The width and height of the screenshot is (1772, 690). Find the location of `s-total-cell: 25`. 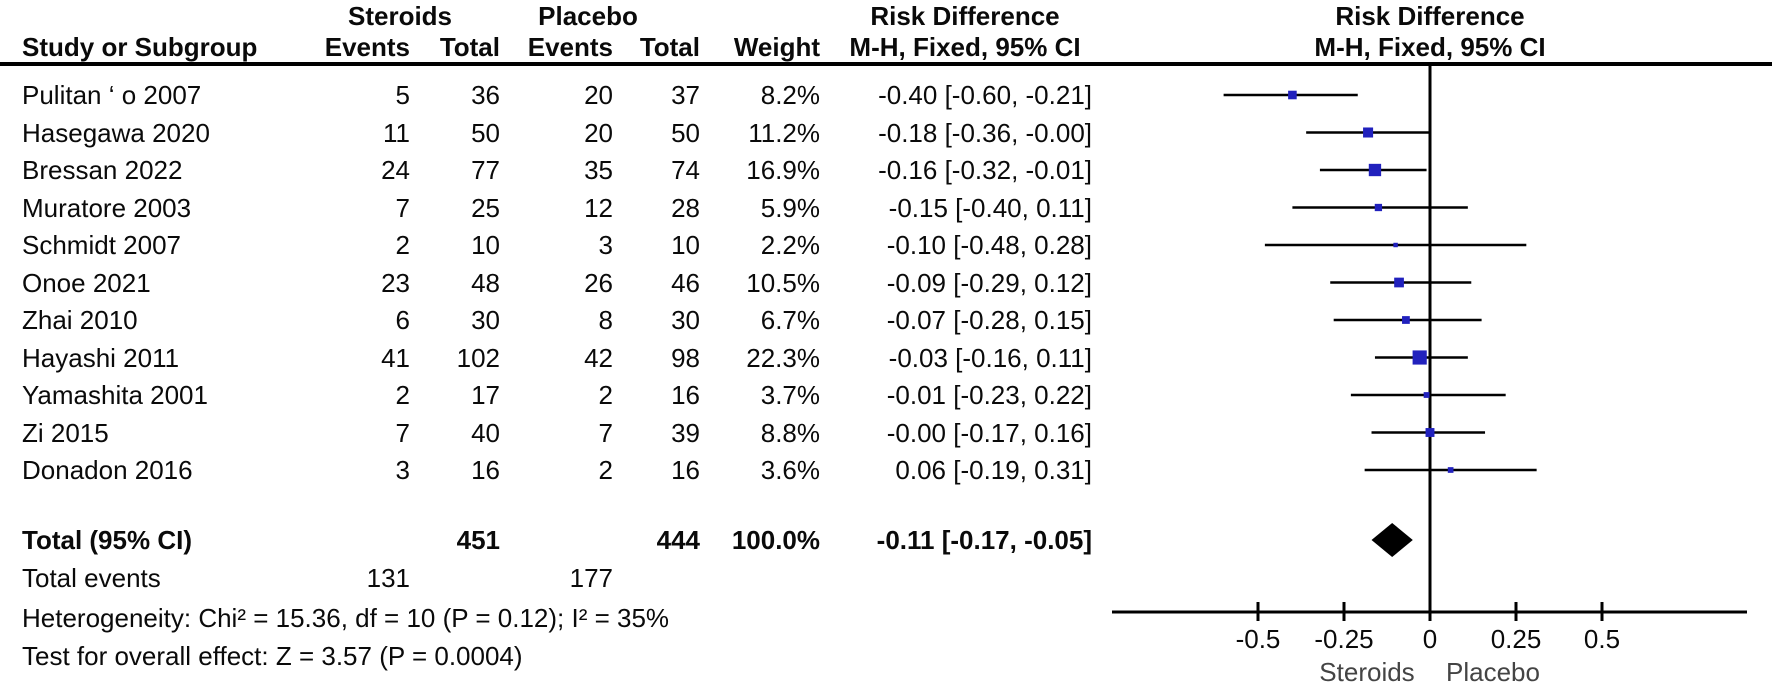

s-total-cell: 25 is located at coordinates (485, 207).